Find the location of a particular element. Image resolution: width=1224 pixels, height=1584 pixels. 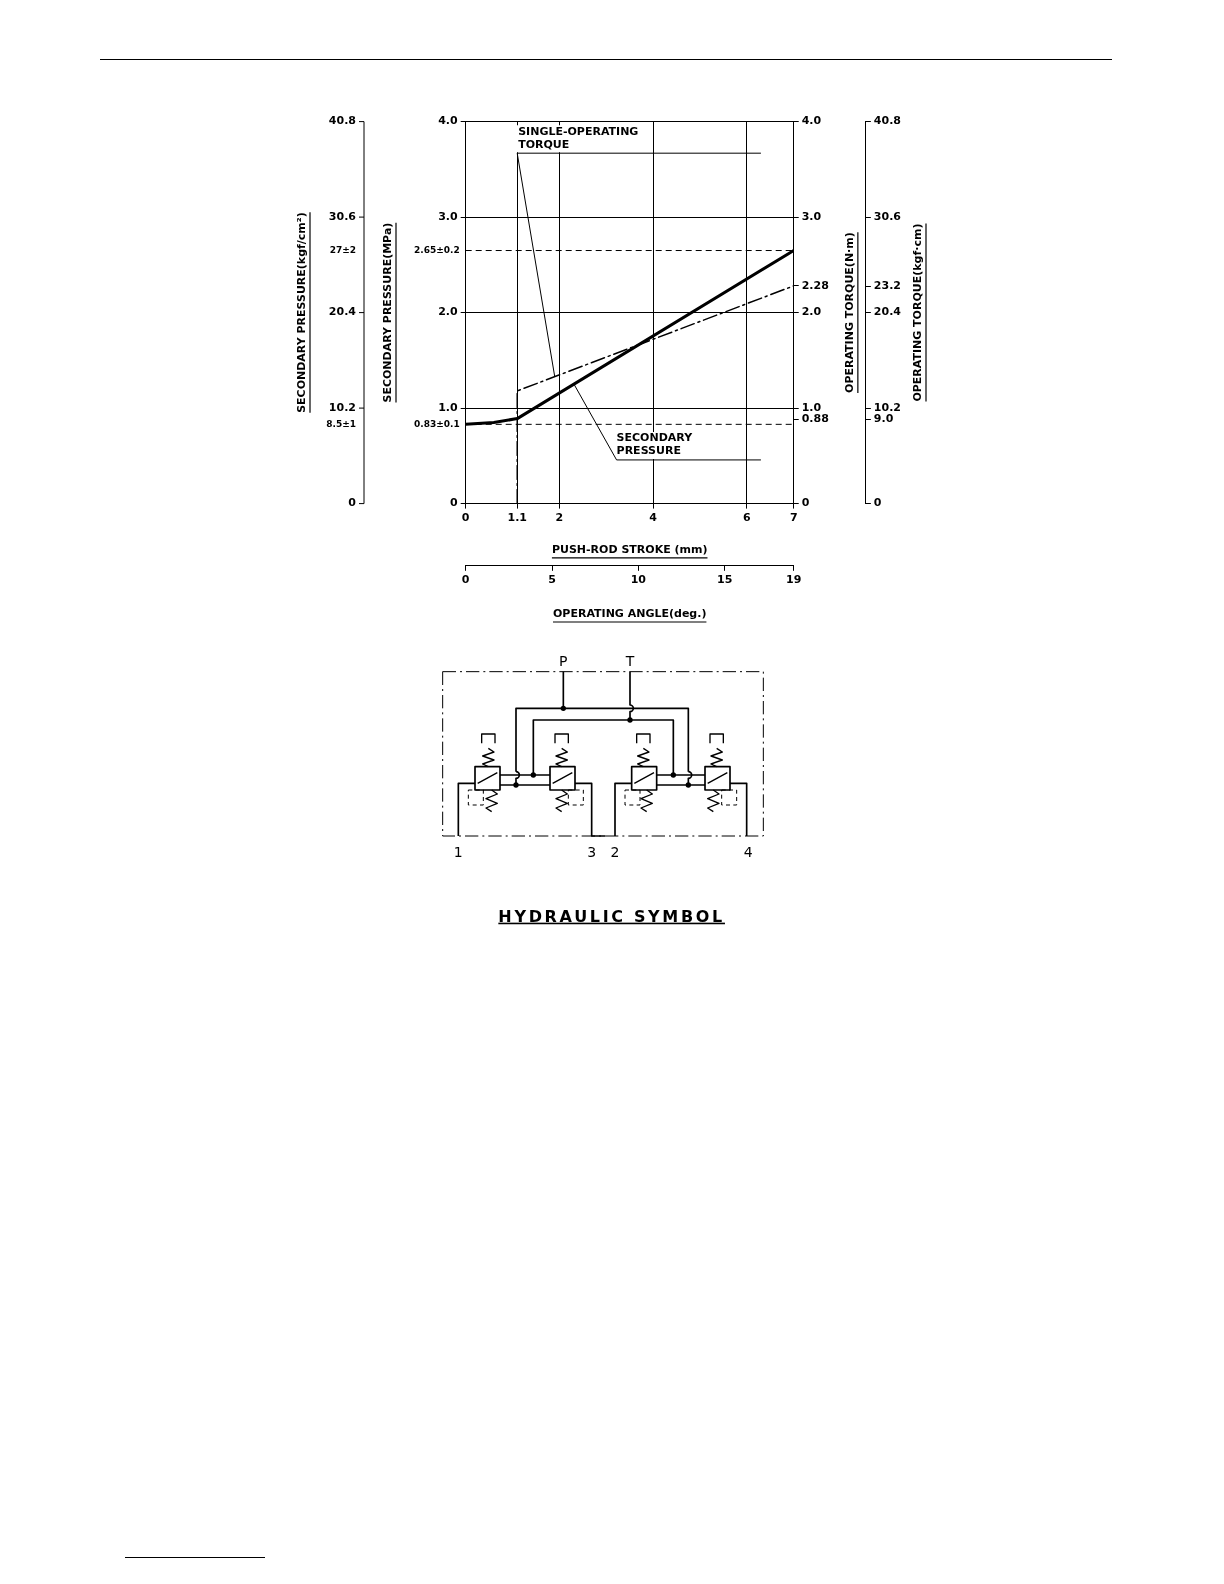

y-tick-label: 0 is located at coordinates (454, 503).